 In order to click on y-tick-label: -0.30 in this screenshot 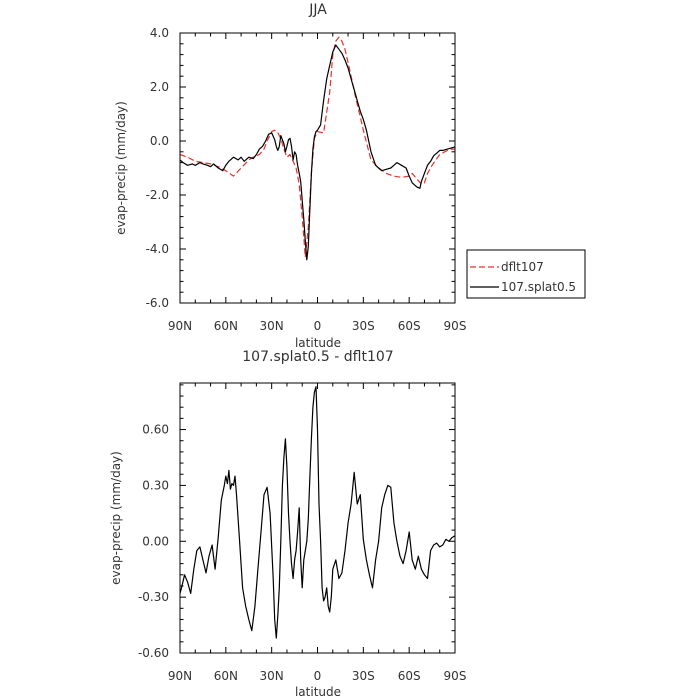, I will do `click(153, 597)`.